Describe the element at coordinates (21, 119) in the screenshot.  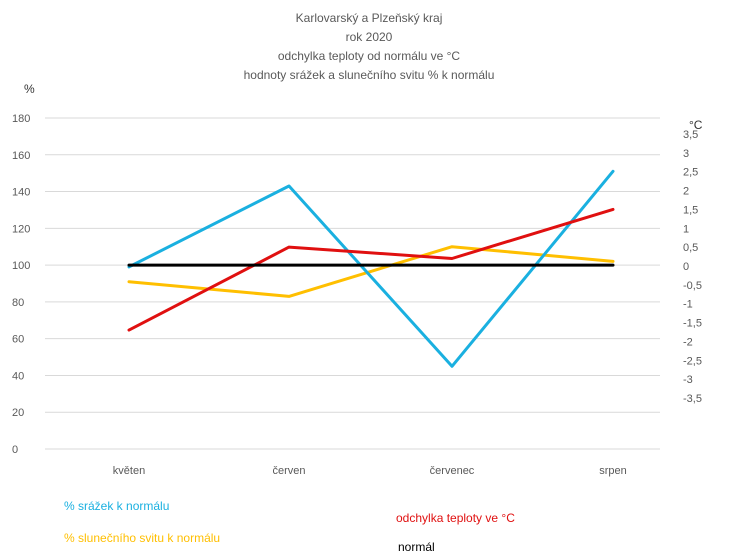
I see `left-tick-label: 180` at that location.